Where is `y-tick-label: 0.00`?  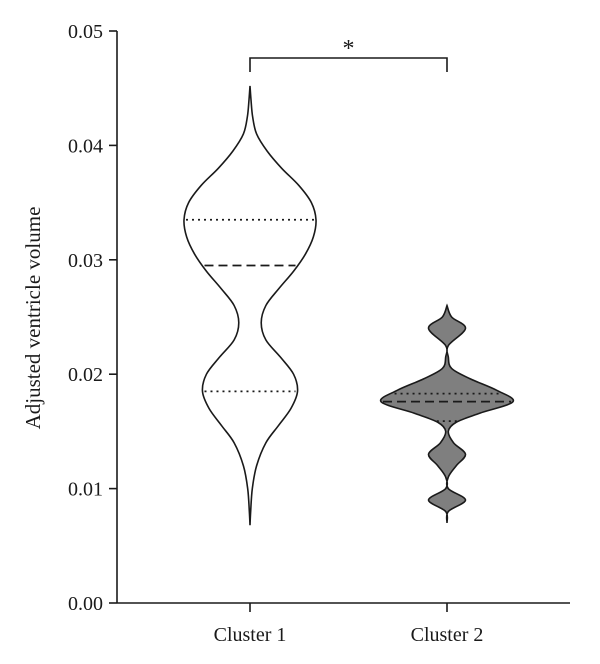
y-tick-label: 0.00 is located at coordinates (85, 604).